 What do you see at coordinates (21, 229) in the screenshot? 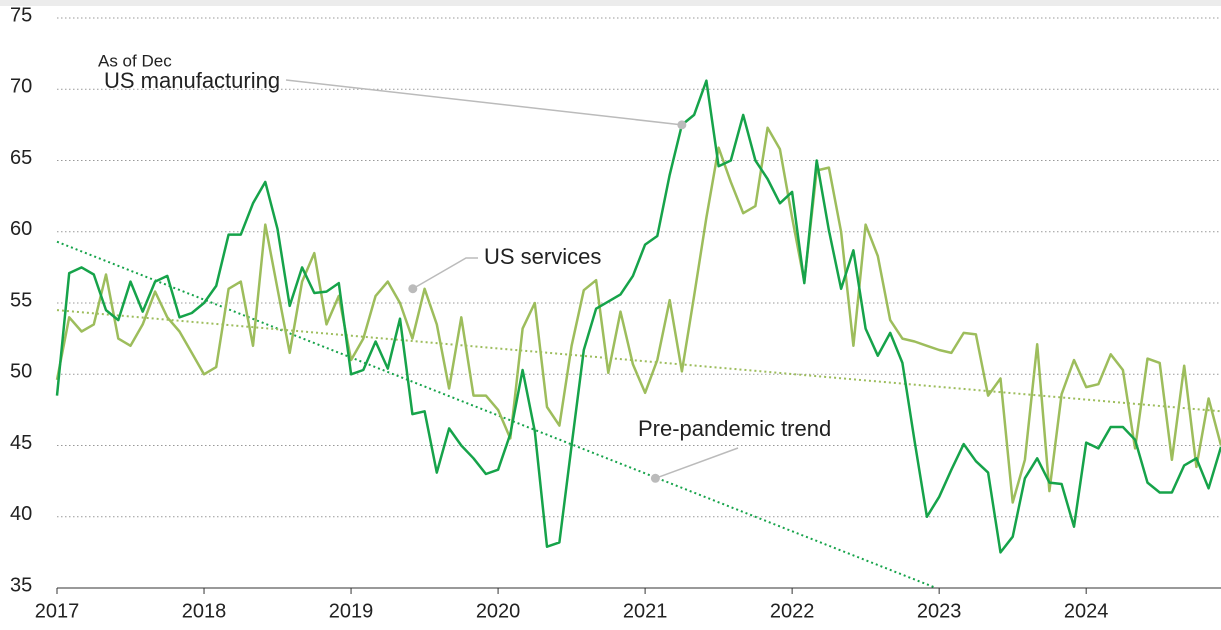
I see `y-tick-label: 60` at bounding box center [21, 229].